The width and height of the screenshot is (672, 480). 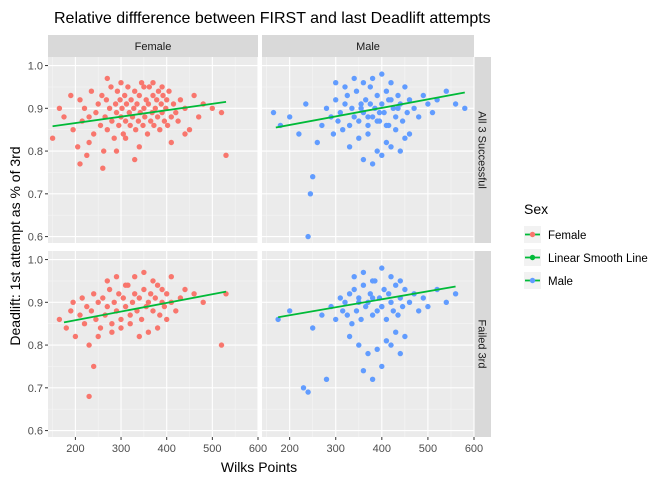 I want to click on legend-label: Female, so click(x=567, y=236).